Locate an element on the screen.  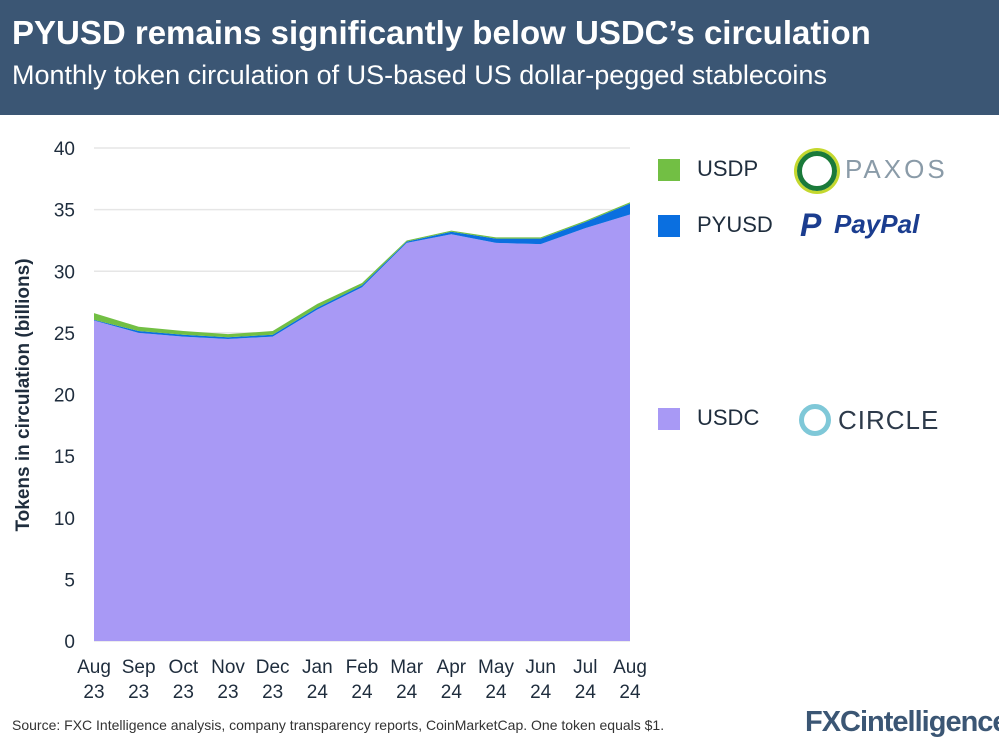
paxos-logo-text: PAXOS is located at coordinates (896, 169).